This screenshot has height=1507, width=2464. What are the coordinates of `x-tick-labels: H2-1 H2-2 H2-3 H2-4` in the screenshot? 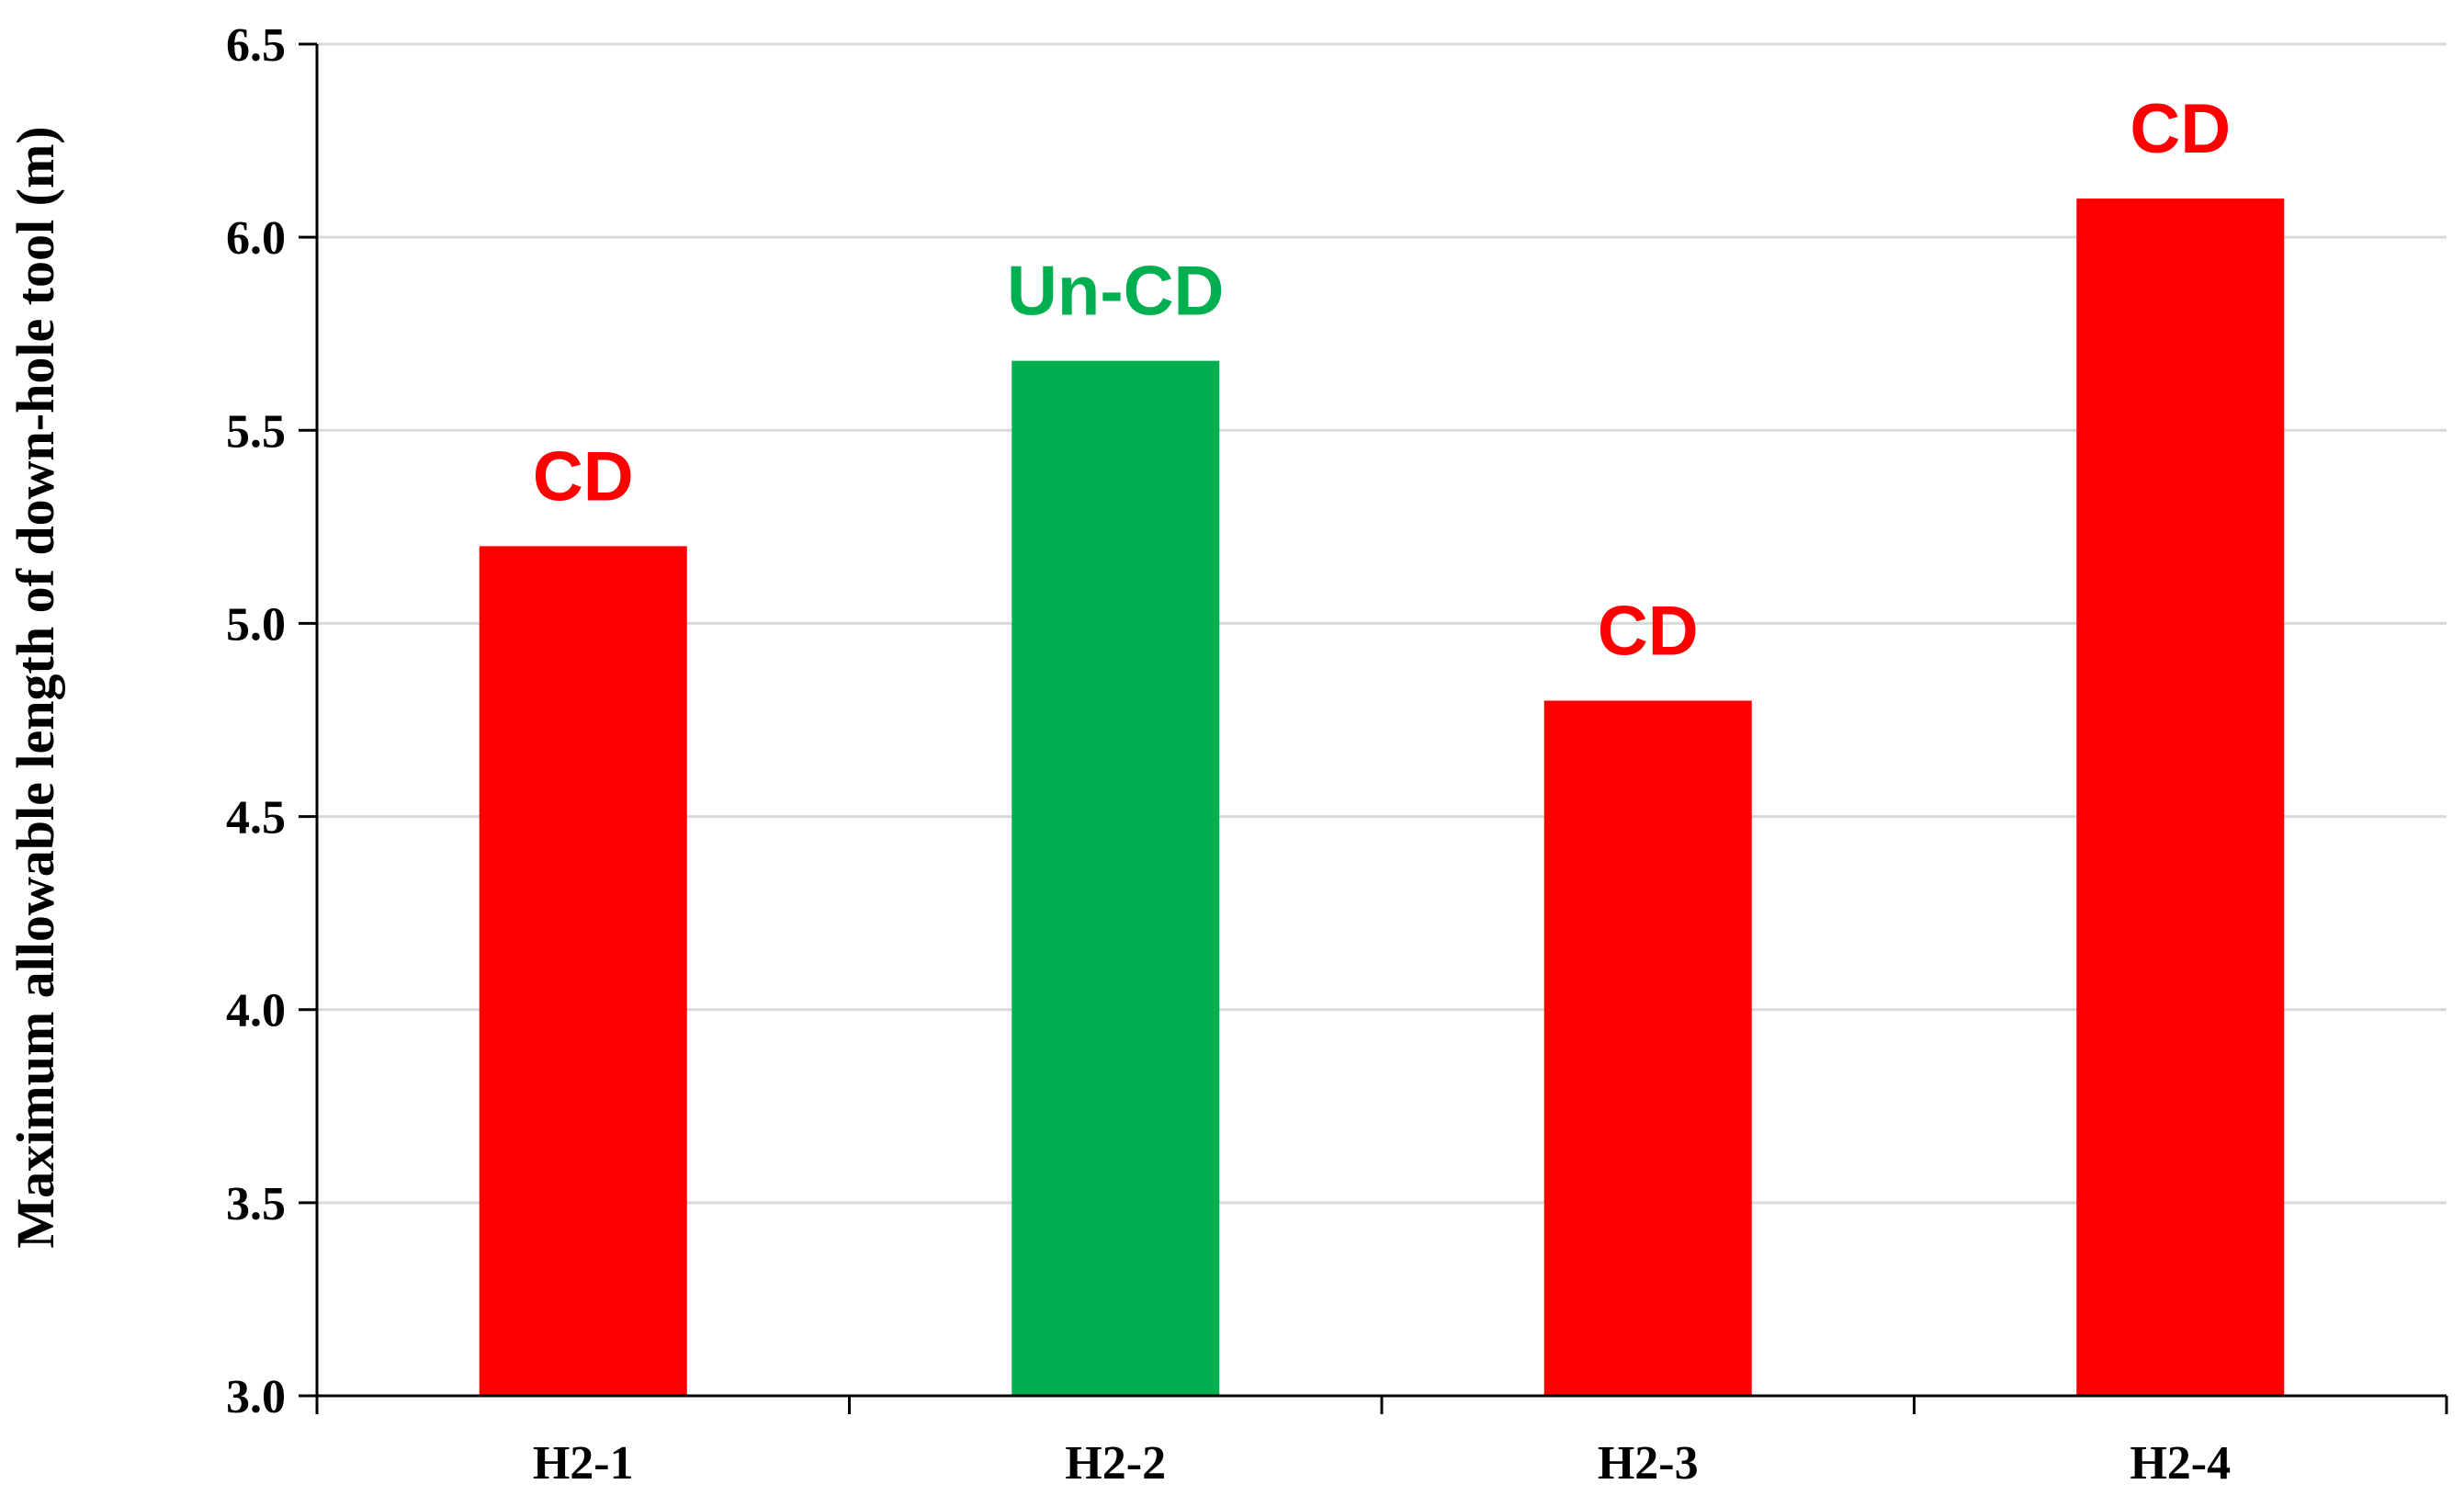 It's located at (1382, 1463).